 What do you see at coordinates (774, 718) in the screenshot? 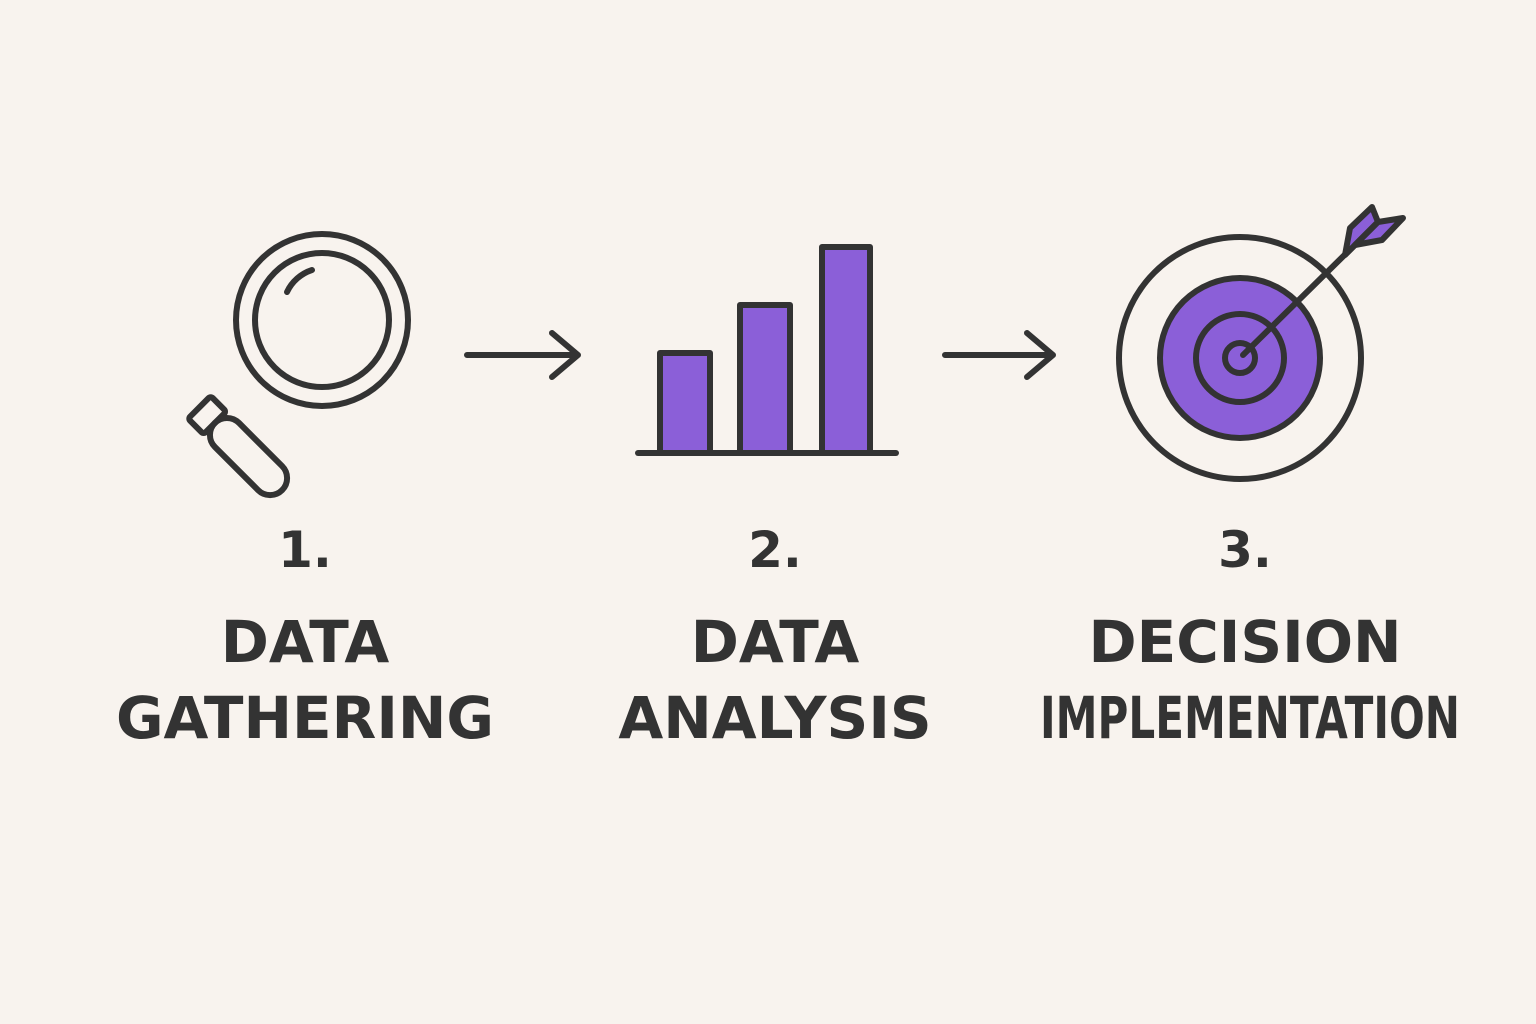
I see `step-label: ANALYSIS` at bounding box center [774, 718].